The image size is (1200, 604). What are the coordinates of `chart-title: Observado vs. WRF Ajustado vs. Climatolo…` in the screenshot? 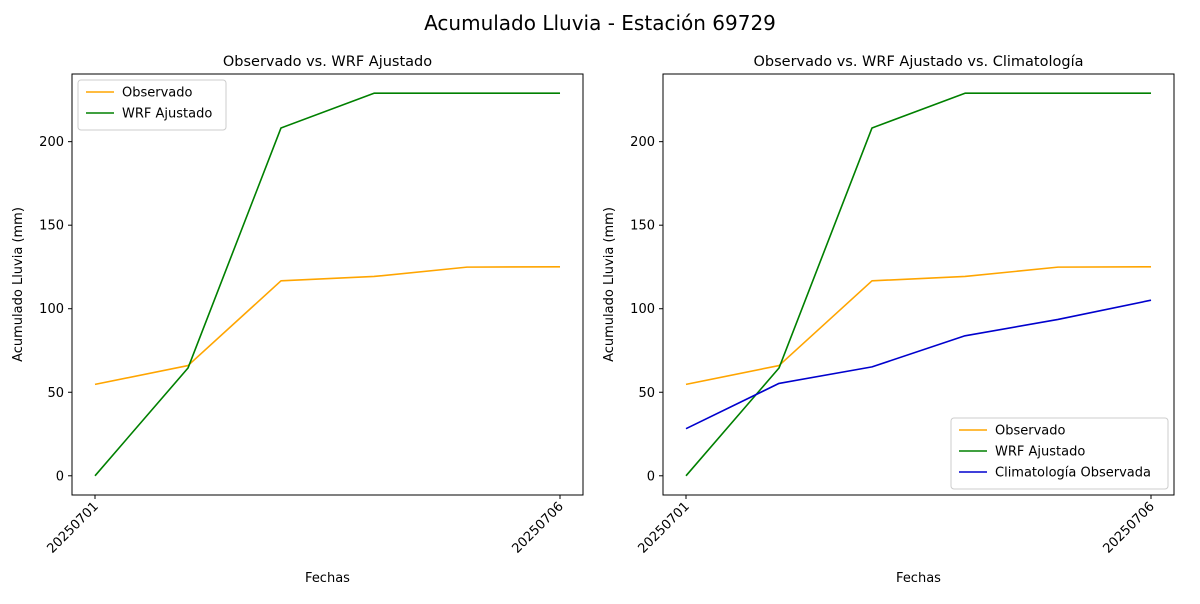 It's located at (919, 62).